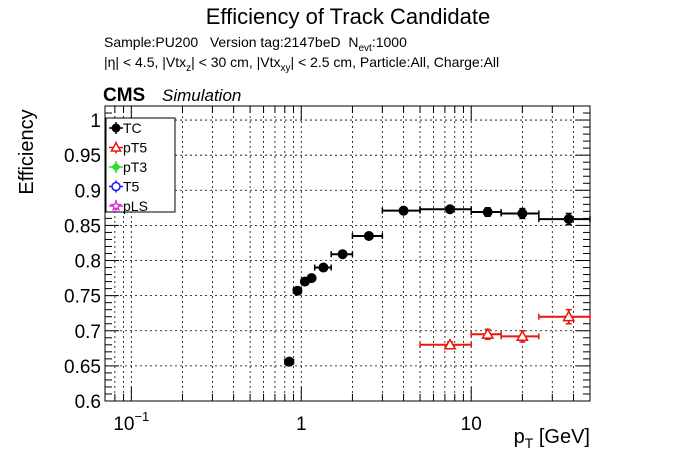 Image resolution: width=696 pixels, height=472 pixels. Describe the element at coordinates (141, 416) in the screenshot. I see `x-tick-label-exponent: −1` at that location.